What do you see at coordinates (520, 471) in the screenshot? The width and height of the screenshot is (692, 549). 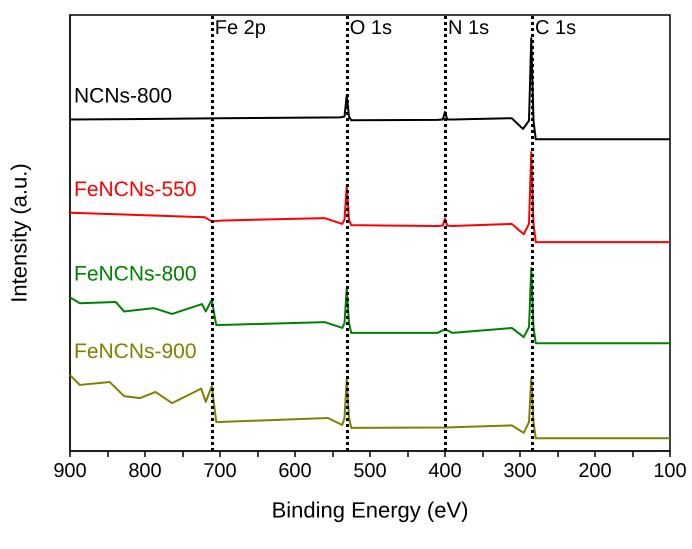 I see `x-tick-label: 300` at bounding box center [520, 471].